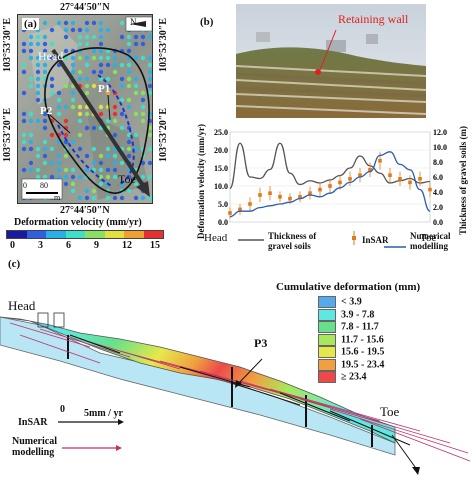  What do you see at coordinates (428, 238) in the screenshot?
I see `toe-label-b: Toe` at bounding box center [428, 238].